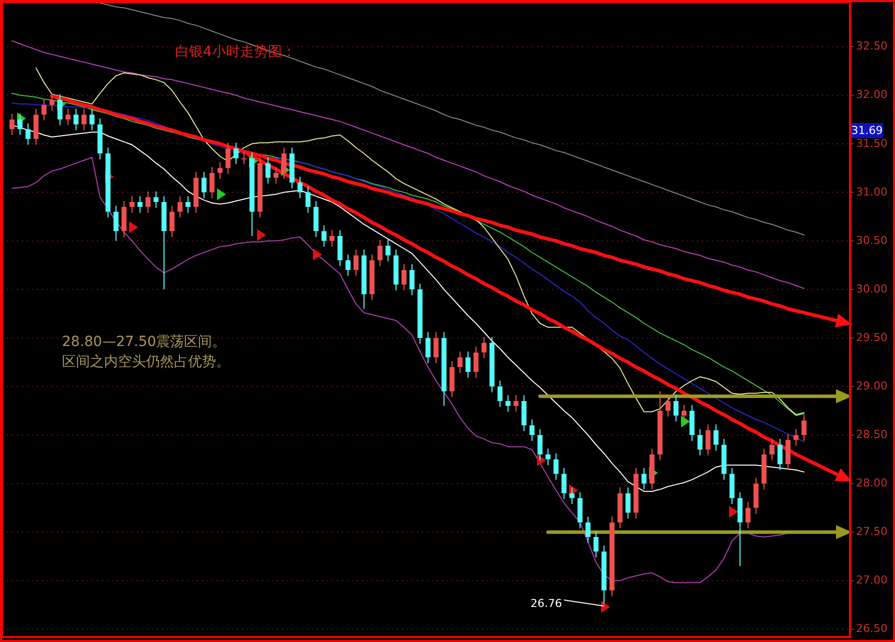 The image size is (895, 642). What do you see at coordinates (872, 435) in the screenshot?
I see `y-tick-label: 28.50` at bounding box center [872, 435].